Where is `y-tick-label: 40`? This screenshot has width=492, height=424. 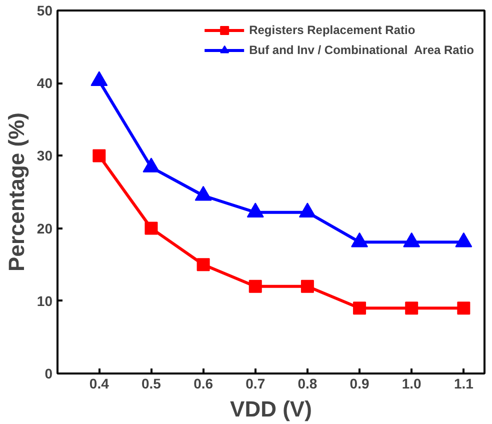 y-tick-label: 40 is located at coordinates (44, 83).